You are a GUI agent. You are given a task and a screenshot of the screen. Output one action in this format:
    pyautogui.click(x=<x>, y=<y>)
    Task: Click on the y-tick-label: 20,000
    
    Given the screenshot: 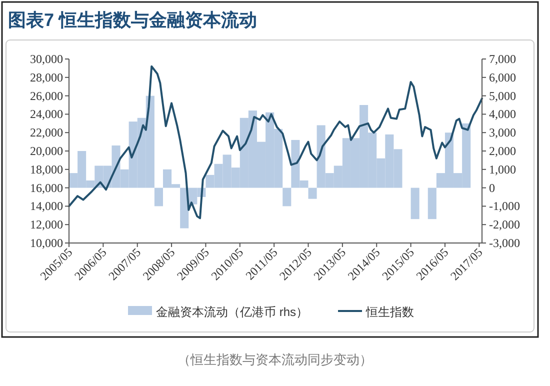 What is the action you would take?
    pyautogui.click(x=46, y=151)
    